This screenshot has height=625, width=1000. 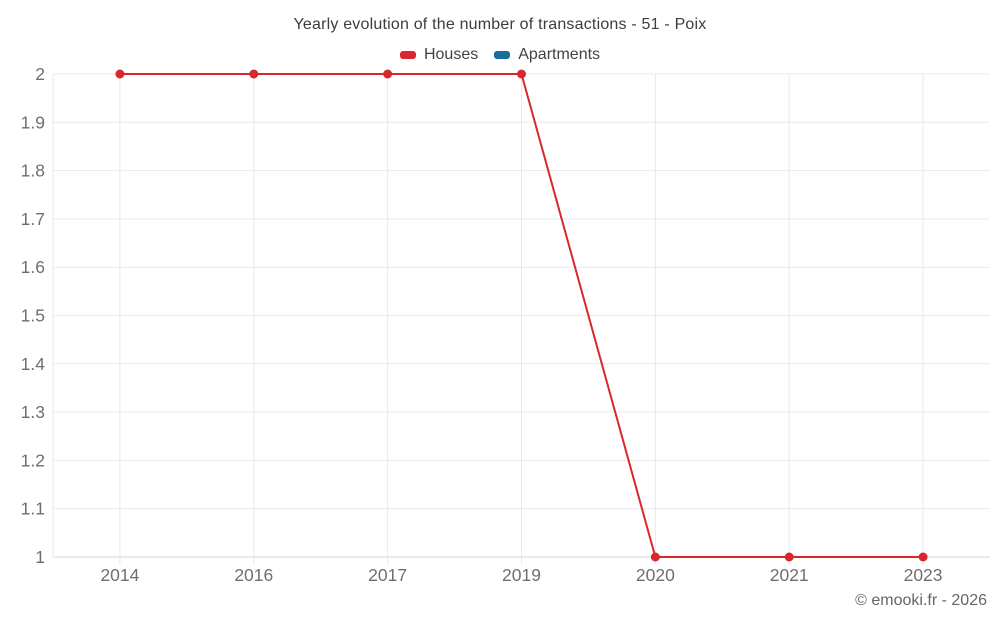 I want to click on legend-label-apartments: Apartments, so click(x=559, y=54).